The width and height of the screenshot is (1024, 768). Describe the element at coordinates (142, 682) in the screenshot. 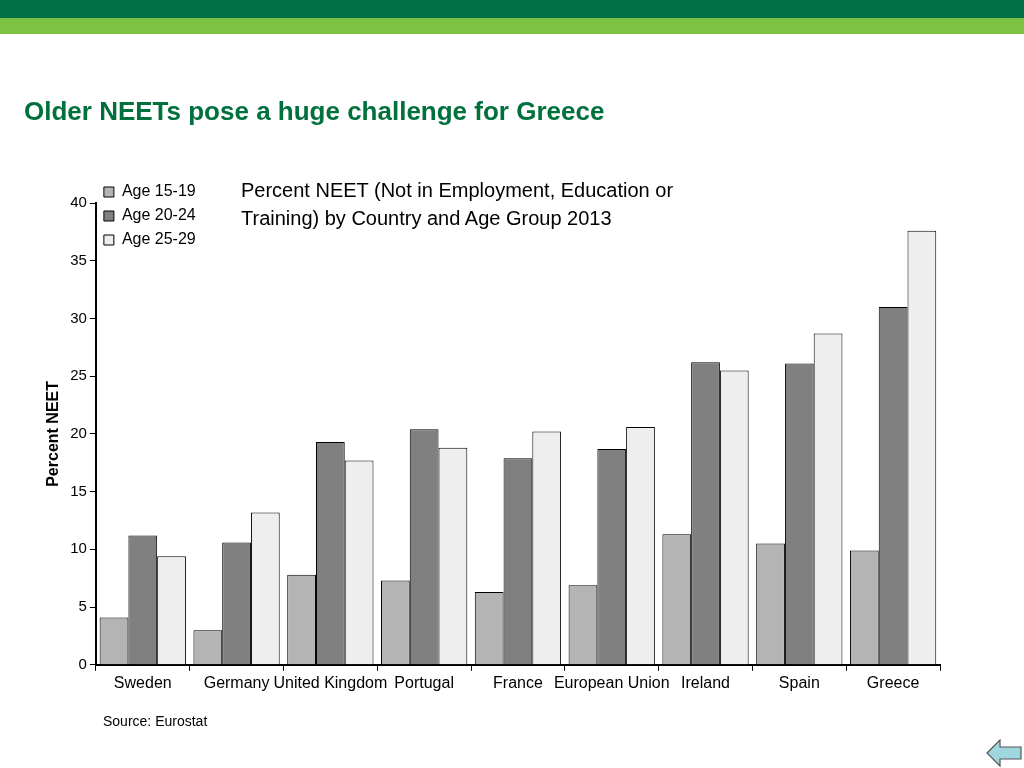

I see `x-tick-label: Sweden` at that location.